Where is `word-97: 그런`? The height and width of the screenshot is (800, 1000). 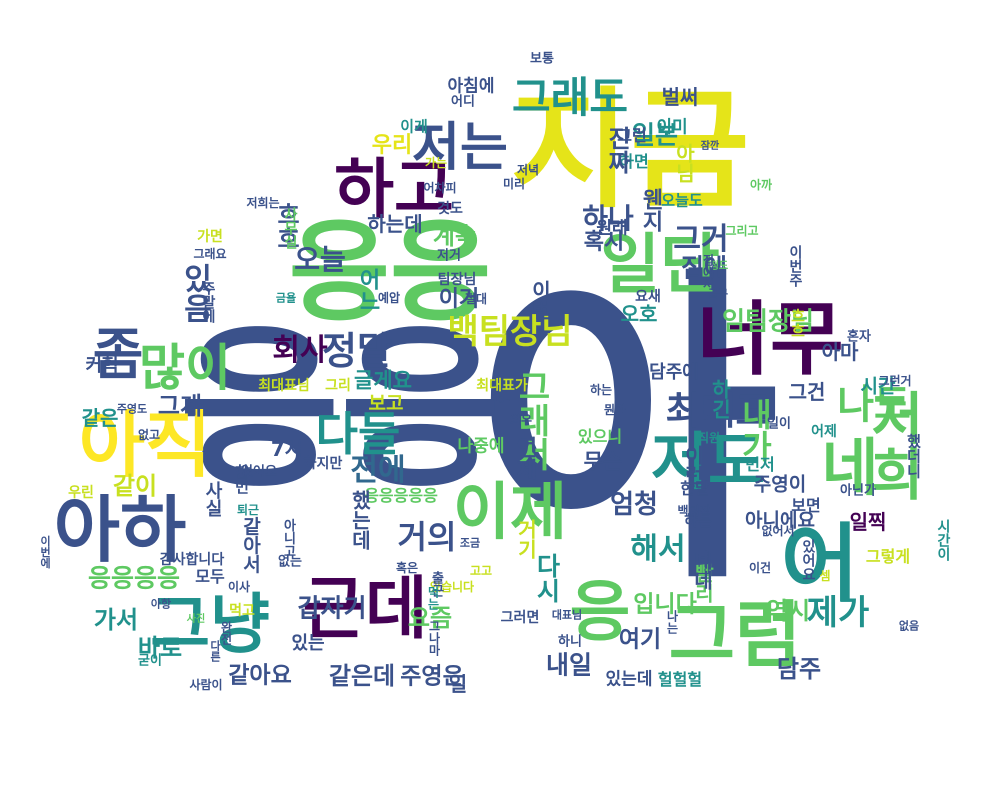 word-97: 그런 is located at coordinates (632, 135).